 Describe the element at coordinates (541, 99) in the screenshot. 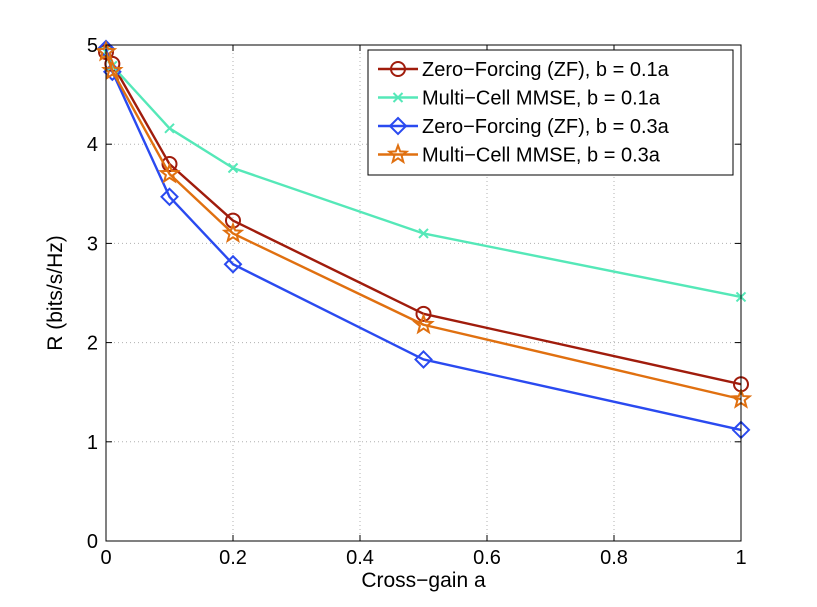

I see `legend-label: Multi−Cell MMSE, b = 0.1a` at that location.